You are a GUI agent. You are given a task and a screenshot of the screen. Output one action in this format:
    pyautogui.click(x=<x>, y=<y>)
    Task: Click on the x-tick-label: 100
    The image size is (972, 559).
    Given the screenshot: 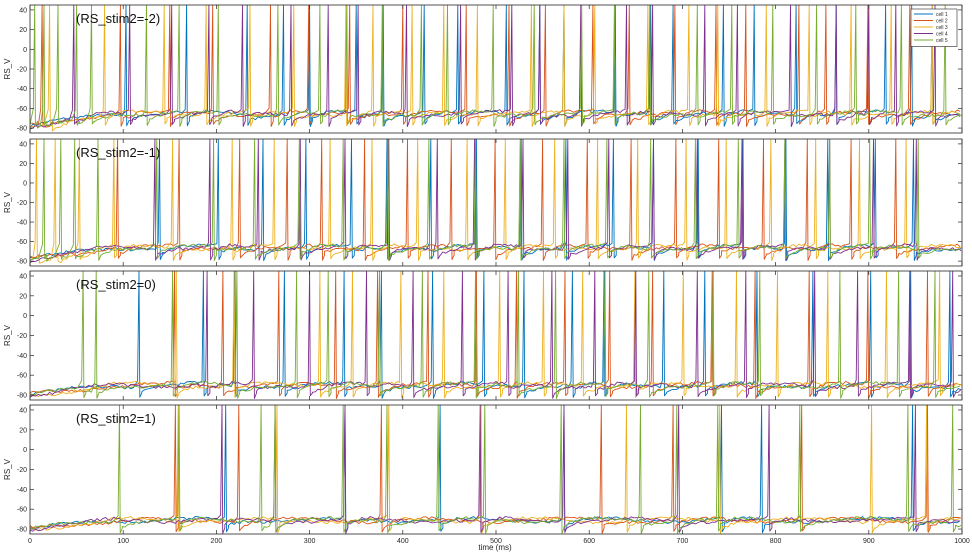 What is the action you would take?
    pyautogui.click(x=123, y=541)
    